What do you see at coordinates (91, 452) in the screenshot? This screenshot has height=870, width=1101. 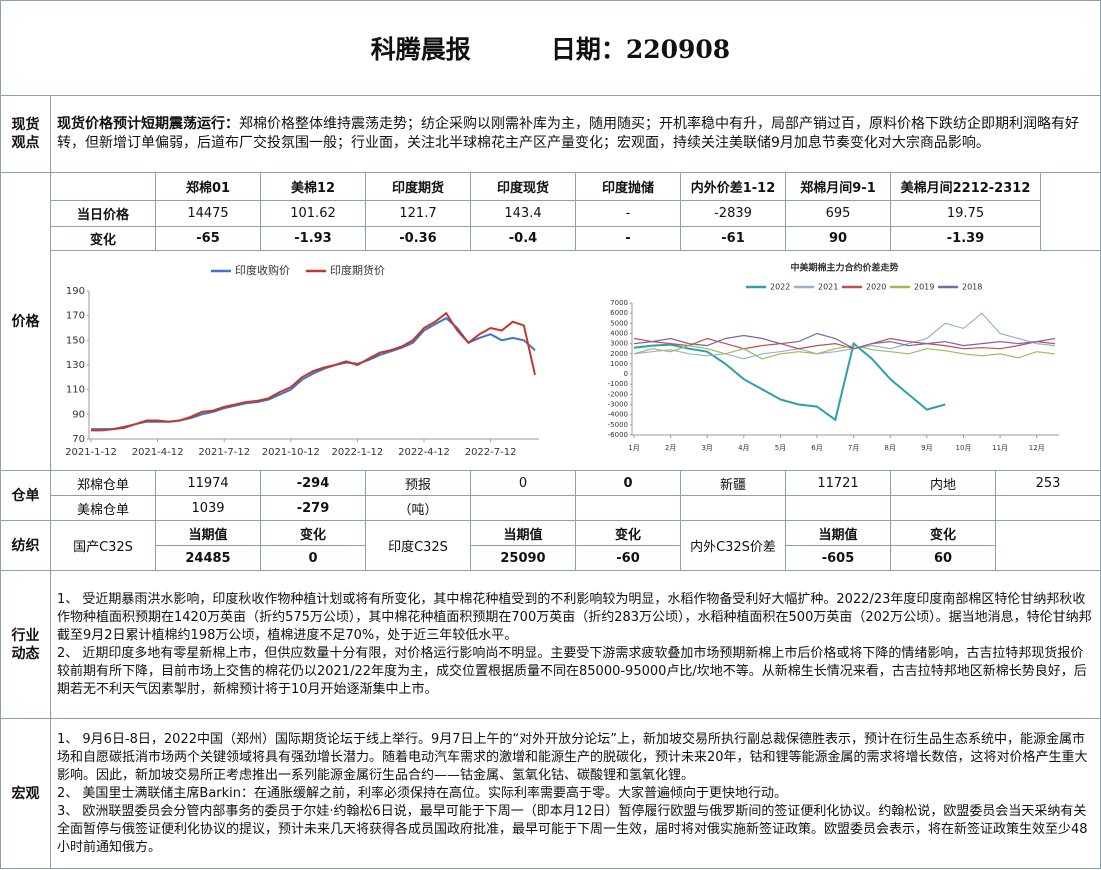 I see `x-tick-label: 2021-1-12` at bounding box center [91, 452].